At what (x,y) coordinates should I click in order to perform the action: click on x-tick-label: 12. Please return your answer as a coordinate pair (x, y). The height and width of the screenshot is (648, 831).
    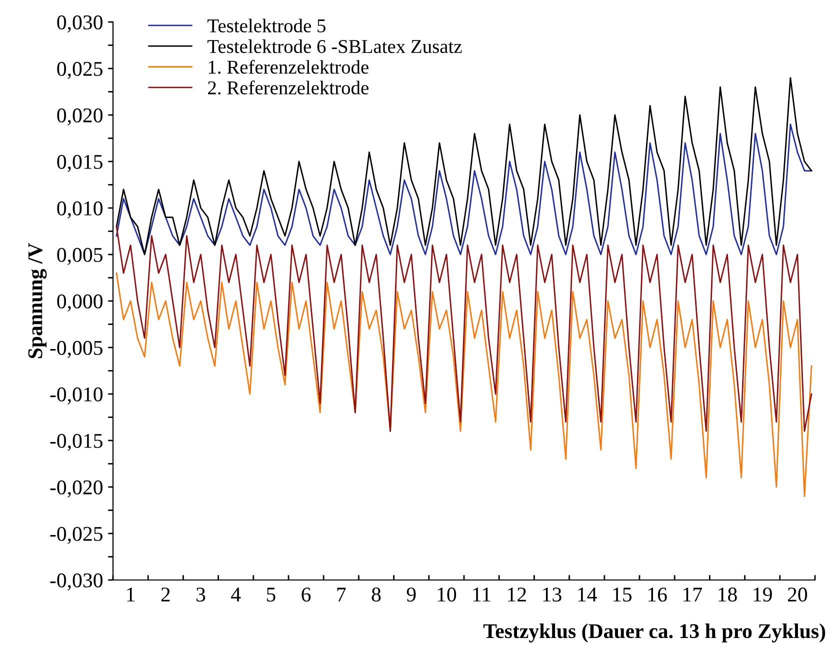
    Looking at the image, I should click on (517, 595).